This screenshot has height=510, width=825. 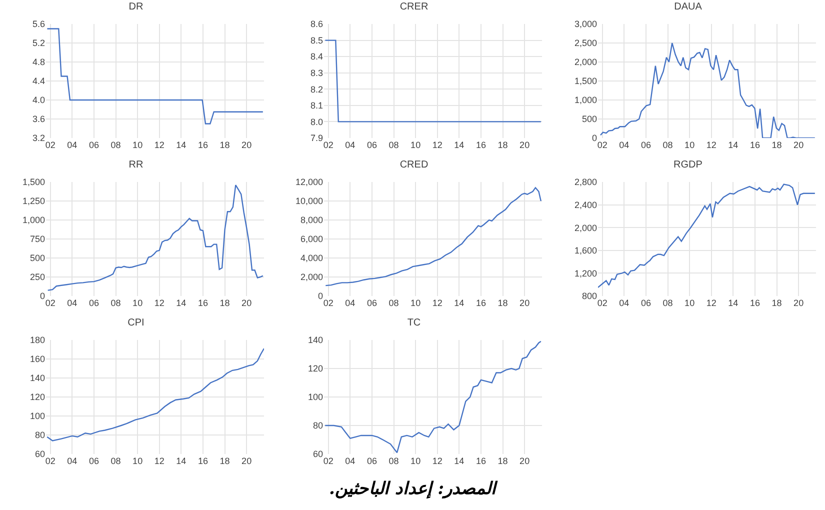 What do you see at coordinates (38, 100) in the screenshot?
I see `y-tick-label: 4.0` at bounding box center [38, 100].